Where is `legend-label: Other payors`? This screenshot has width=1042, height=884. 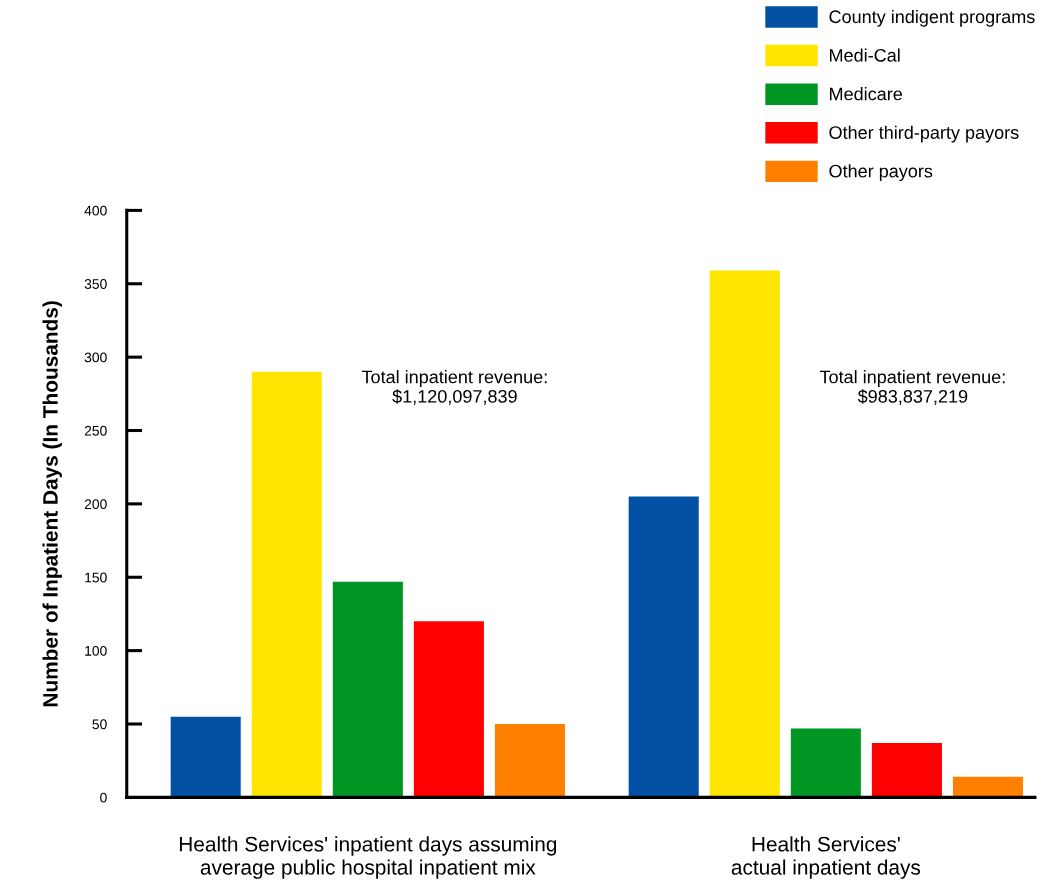
legend-label: Other payors is located at coordinates (881, 173).